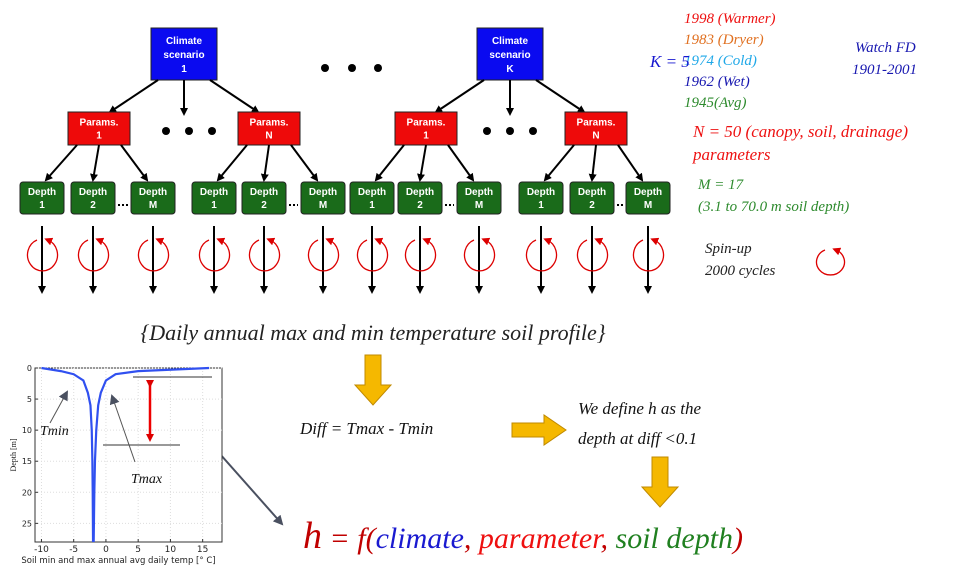 The image size is (957, 572). I want to click on k-label: K = 5, so click(669, 61).